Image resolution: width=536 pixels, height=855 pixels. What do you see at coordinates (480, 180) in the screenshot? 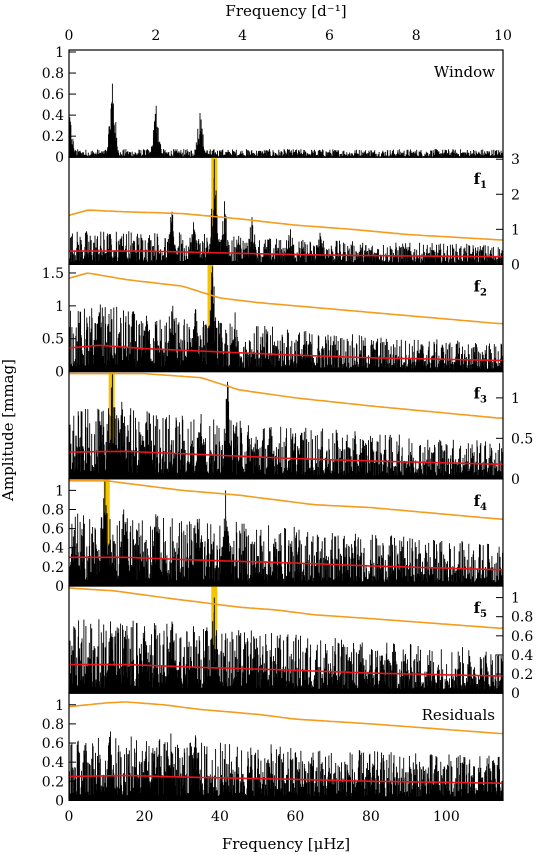
I see `panel-label: f1` at bounding box center [480, 180].